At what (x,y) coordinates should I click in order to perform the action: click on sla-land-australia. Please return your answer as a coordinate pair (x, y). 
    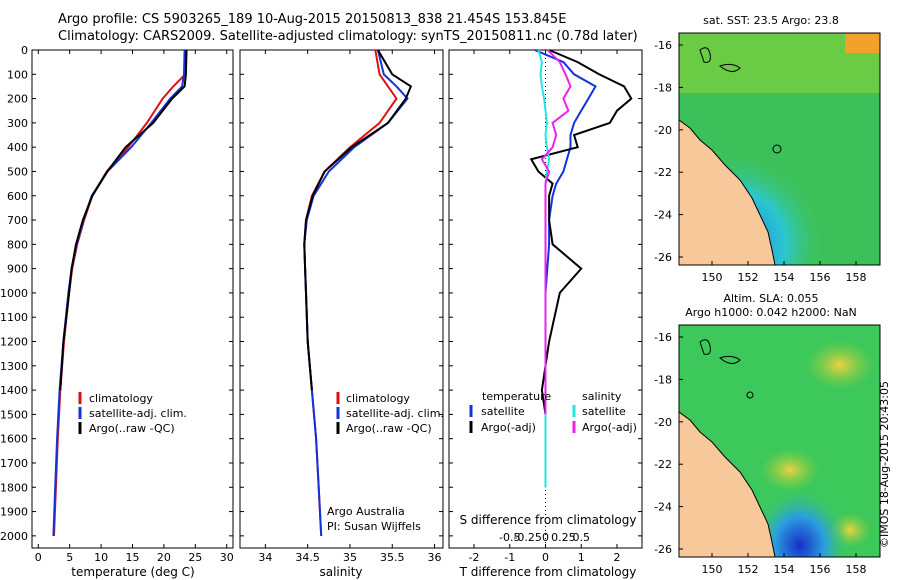
    Looking at the image, I should click on (727, 484).